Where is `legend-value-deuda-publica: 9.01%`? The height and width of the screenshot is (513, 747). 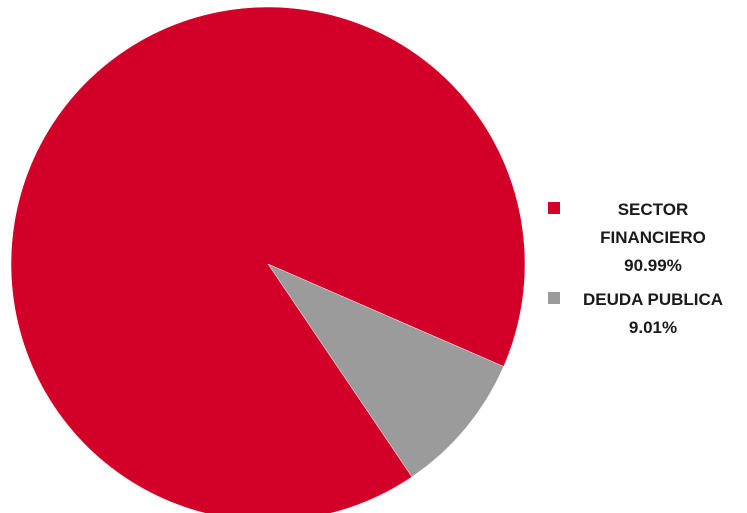 legend-value-deuda-publica: 9.01% is located at coordinates (653, 327).